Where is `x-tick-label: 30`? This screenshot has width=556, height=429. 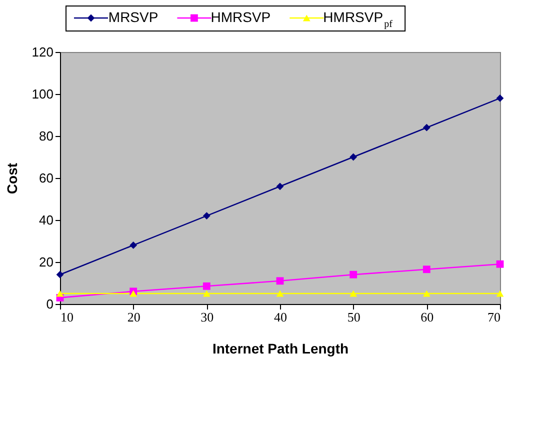
x-tick-label: 30 is located at coordinates (207, 317).